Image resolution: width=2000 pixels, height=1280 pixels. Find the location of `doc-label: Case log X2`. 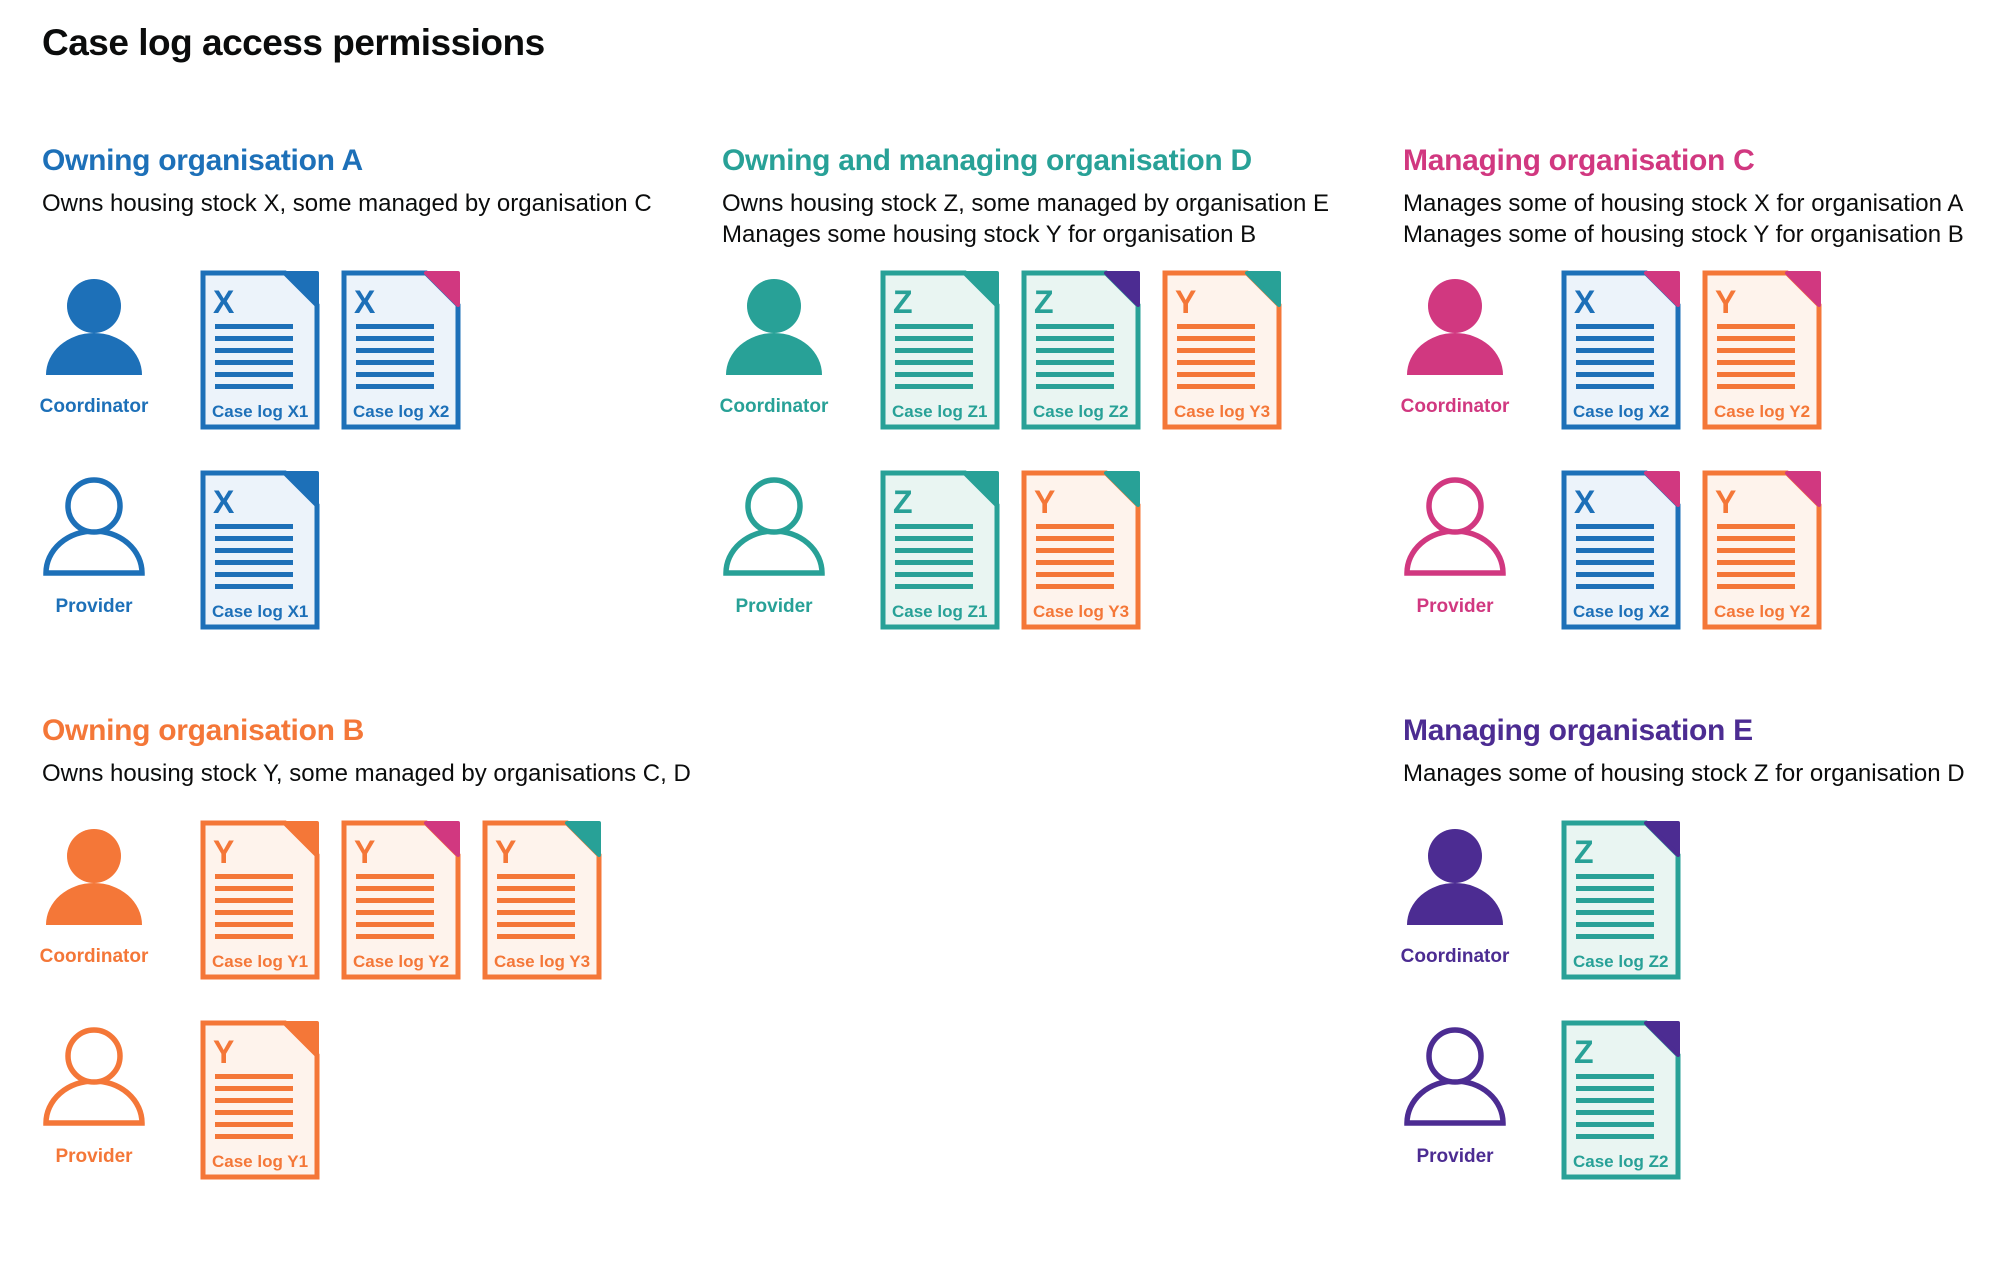

doc-label: Case log X2 is located at coordinates (1621, 611).